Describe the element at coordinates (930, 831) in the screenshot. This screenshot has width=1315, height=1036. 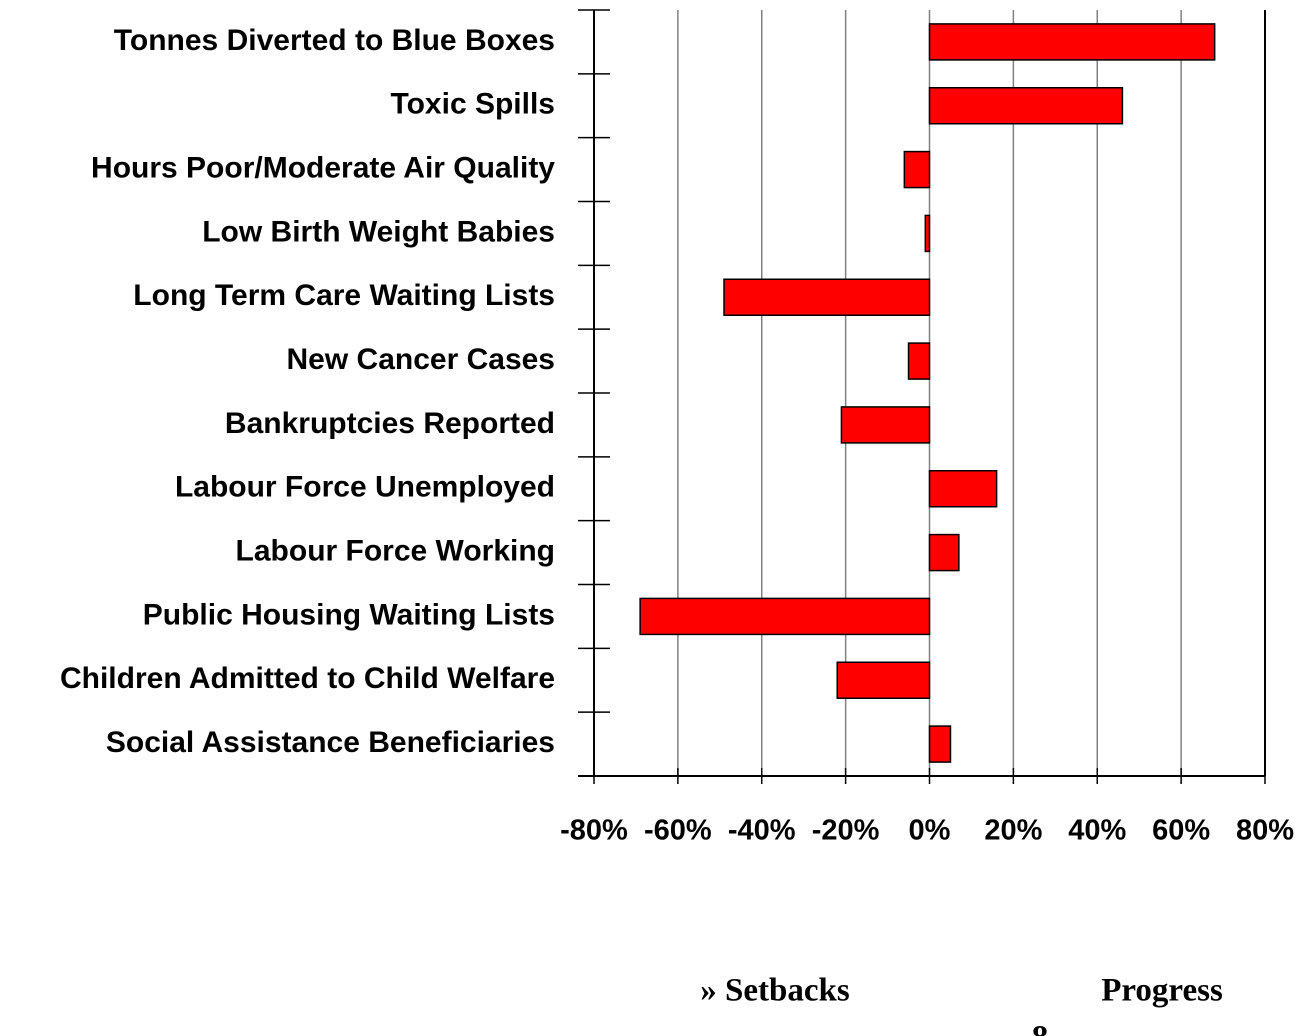
I see `x-tick-label: 0%` at that location.